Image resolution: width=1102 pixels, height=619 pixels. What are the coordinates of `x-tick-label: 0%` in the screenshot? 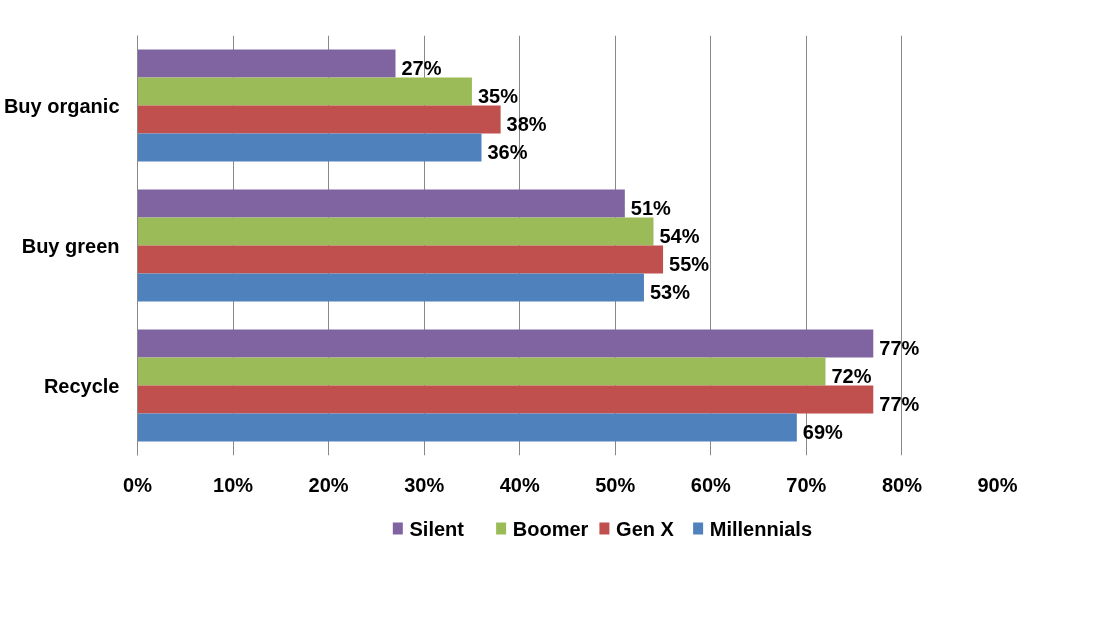 It's located at (138, 484).